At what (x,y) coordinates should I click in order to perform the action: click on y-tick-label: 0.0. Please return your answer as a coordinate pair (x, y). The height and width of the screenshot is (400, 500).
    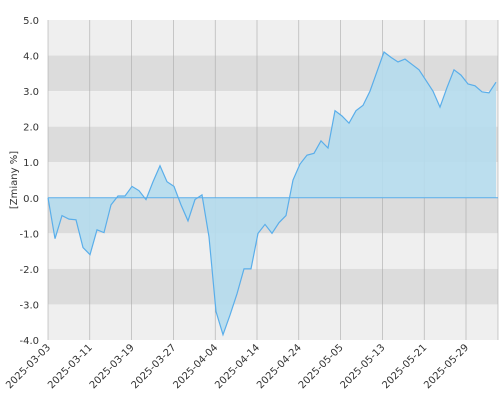
    Looking at the image, I should click on (31, 199).